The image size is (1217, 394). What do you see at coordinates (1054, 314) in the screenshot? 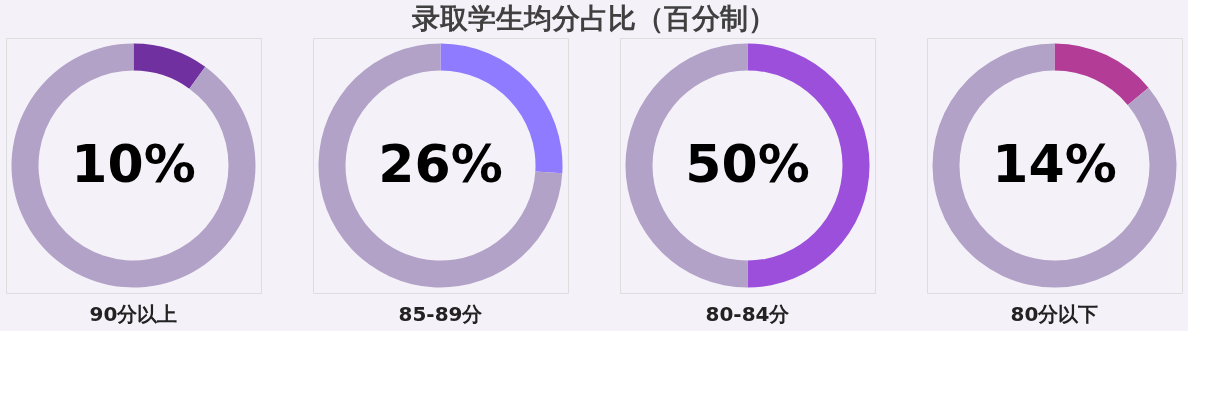
I see `text: 80分以下` at bounding box center [1054, 314].